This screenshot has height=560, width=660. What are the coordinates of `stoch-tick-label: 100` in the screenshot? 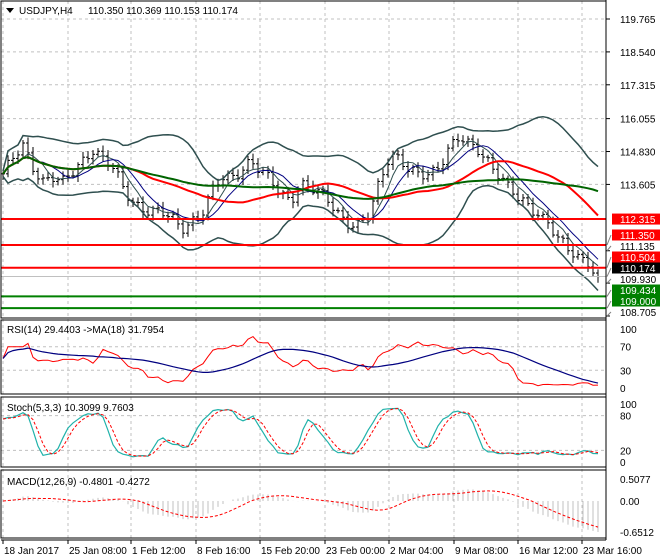 It's located at (628, 405).